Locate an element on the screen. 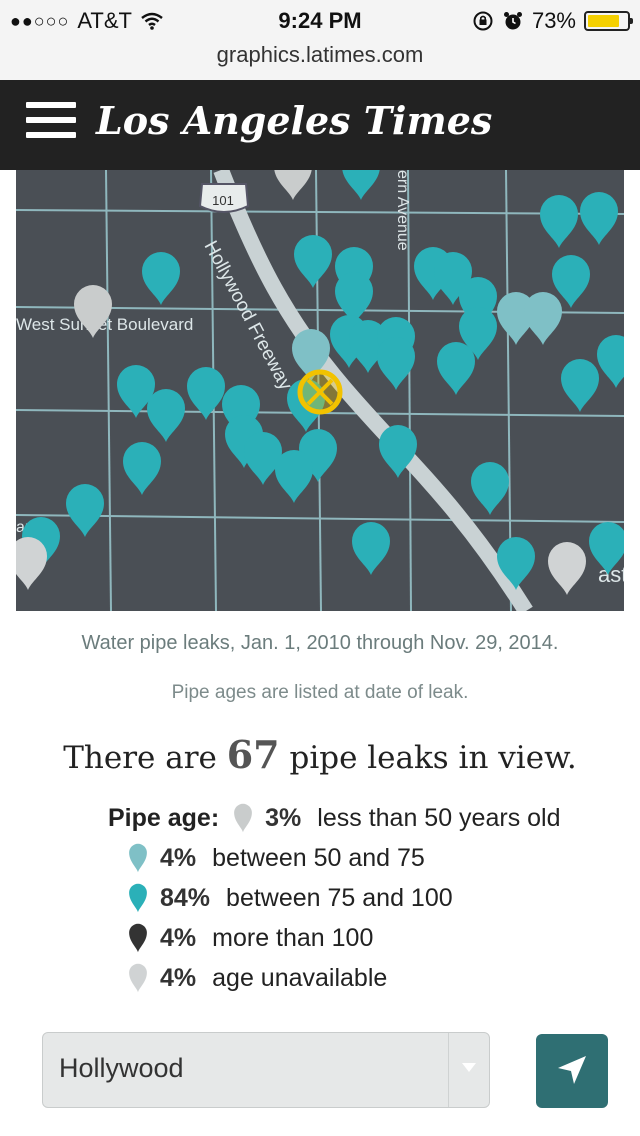  leak-count-summary: There are 67 pipe leaks in view. is located at coordinates (320, 754).